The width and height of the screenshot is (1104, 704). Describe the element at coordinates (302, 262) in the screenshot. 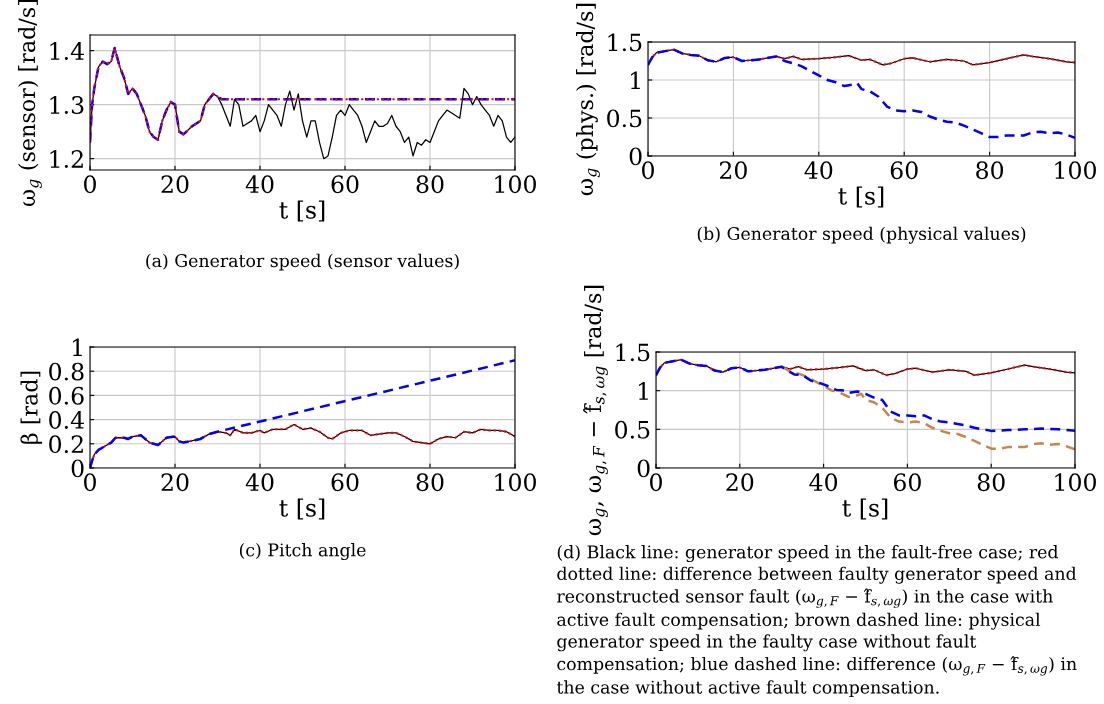

I see `text: (a) Generator speed (sensor values)` at that location.